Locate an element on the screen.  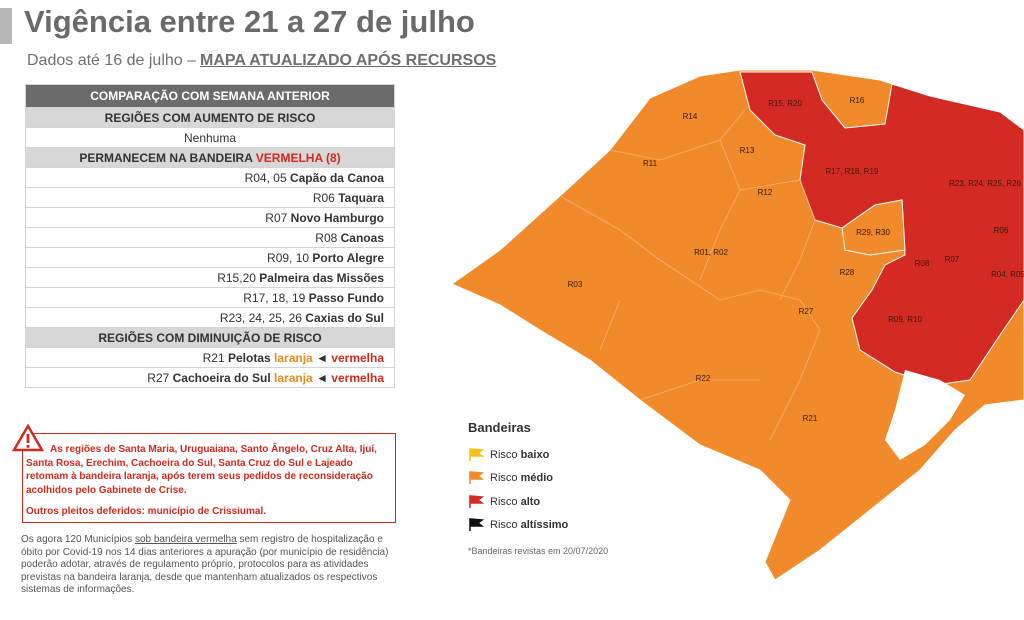
region-label: R08 is located at coordinates (922, 263).